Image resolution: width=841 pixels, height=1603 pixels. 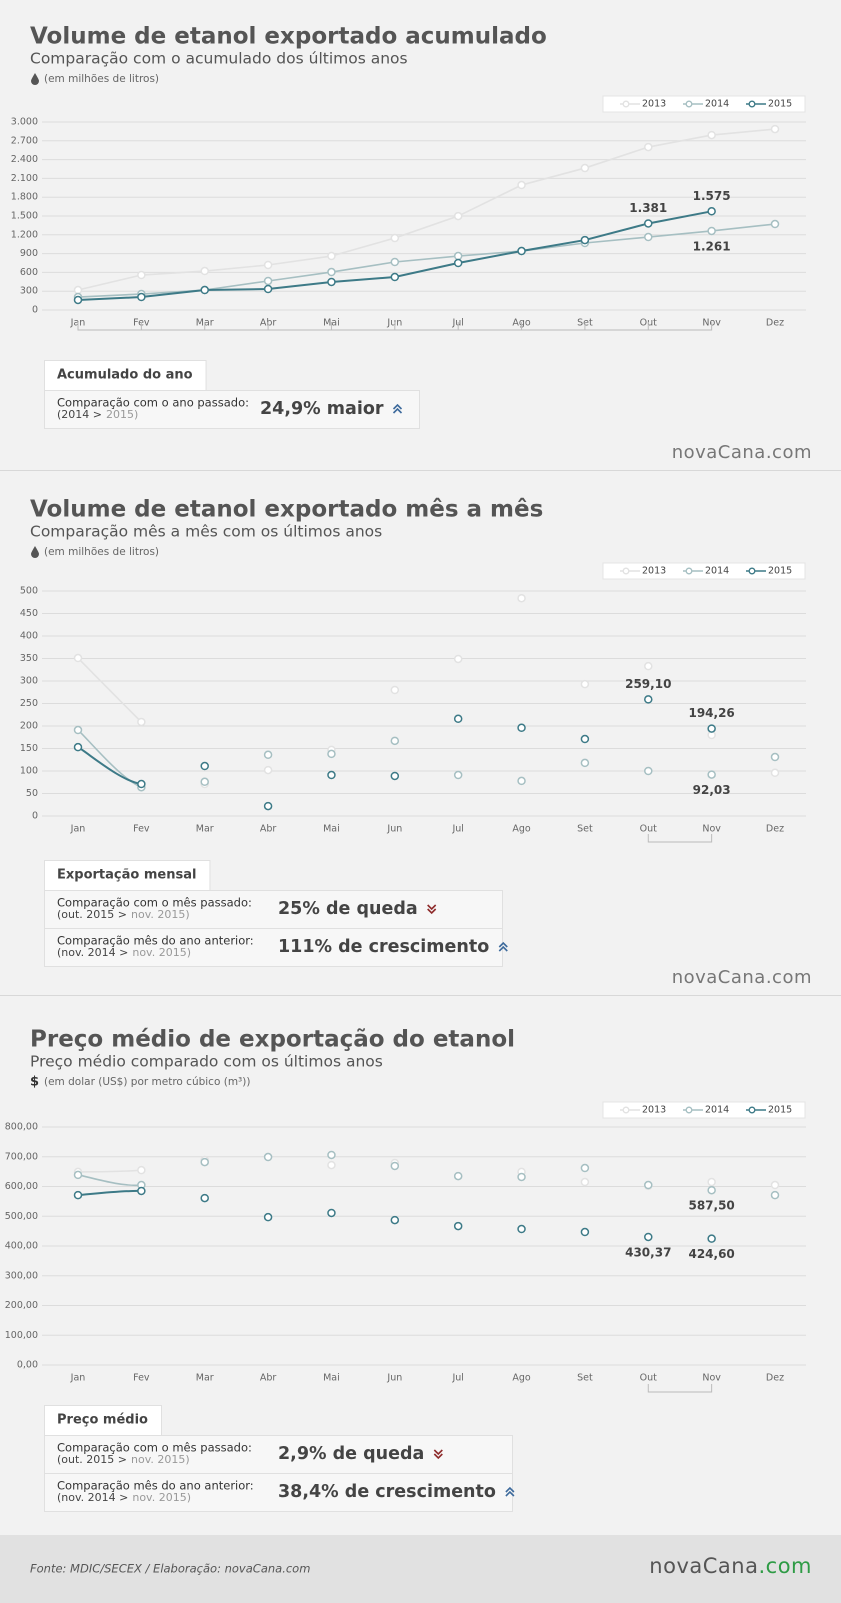 What do you see at coordinates (78, 1378) in the screenshot?
I see `x-tick-label: Jan` at bounding box center [78, 1378].